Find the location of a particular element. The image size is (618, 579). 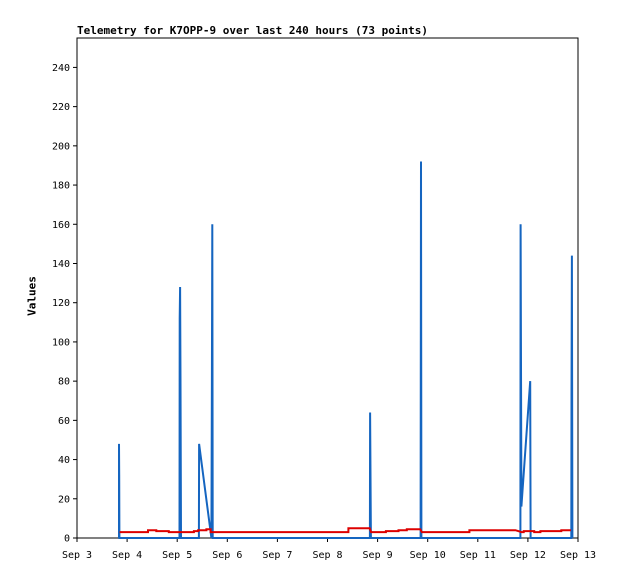

x-tick-label: Sep 8 is located at coordinates (327, 555).